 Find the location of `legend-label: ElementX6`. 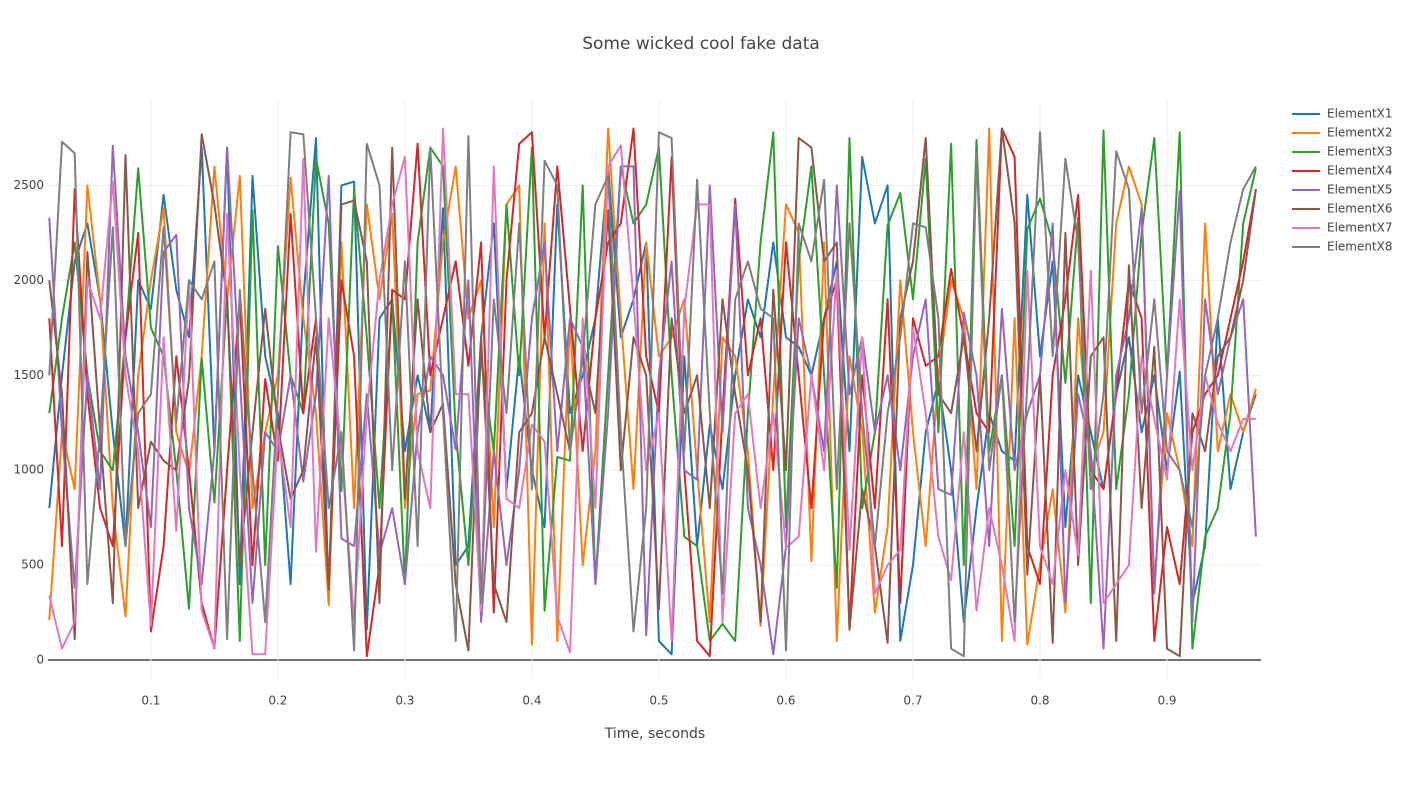

legend-label: ElementX6 is located at coordinates (1360, 209).